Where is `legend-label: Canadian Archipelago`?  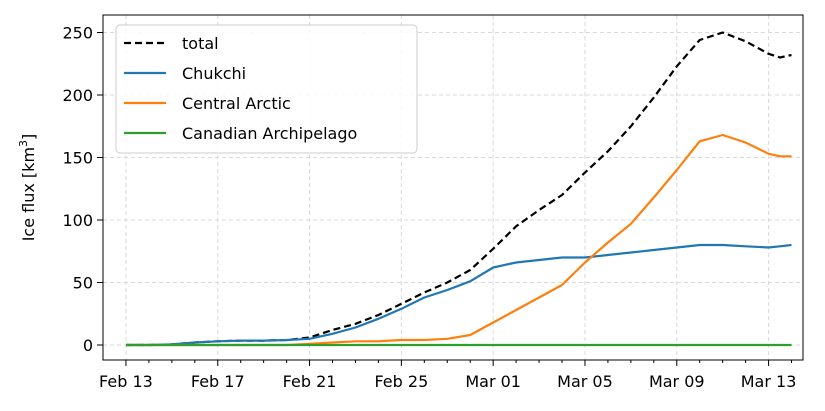
legend-label: Canadian Archipelago is located at coordinates (269, 133).